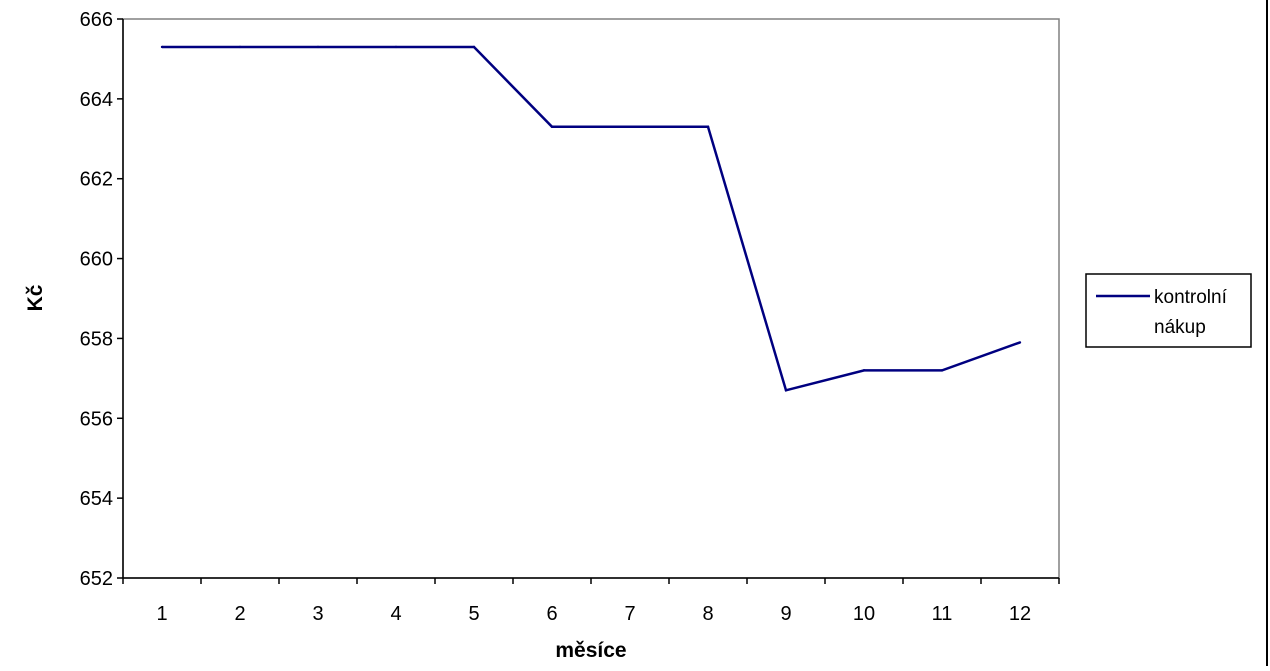  What do you see at coordinates (96, 339) in the screenshot?
I see `y-tick-label: 658` at bounding box center [96, 339].